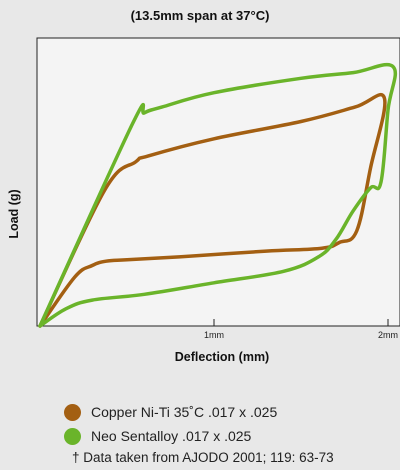 The height and width of the screenshot is (470, 400). What do you see at coordinates (222, 357) in the screenshot?
I see `x-axis-label: Deflection (mm)` at bounding box center [222, 357].